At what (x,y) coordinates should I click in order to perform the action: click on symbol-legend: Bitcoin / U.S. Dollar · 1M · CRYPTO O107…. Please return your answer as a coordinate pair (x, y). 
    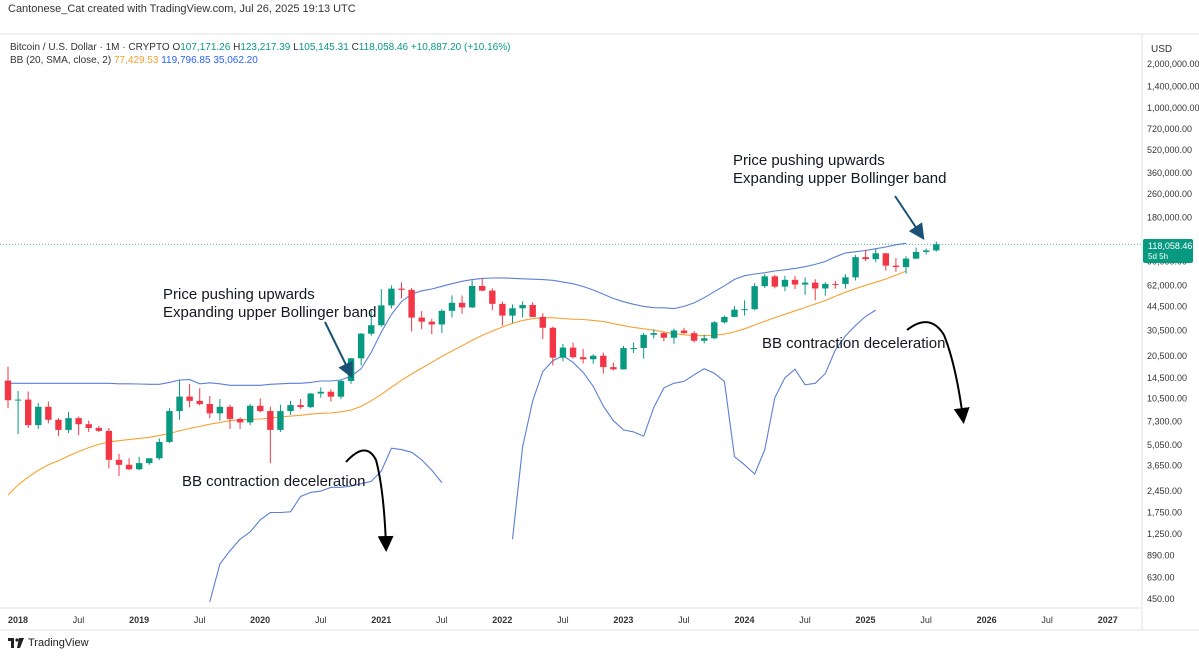
    Looking at the image, I should click on (260, 47).